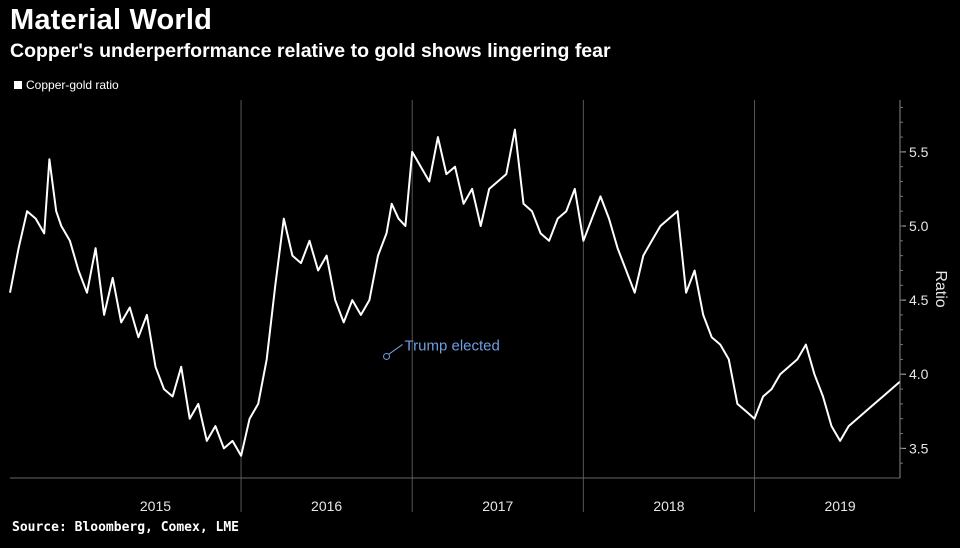 Image resolution: width=960 pixels, height=548 pixels. I want to click on source-note: Source: Bloomberg, Comex, LME, so click(125, 527).